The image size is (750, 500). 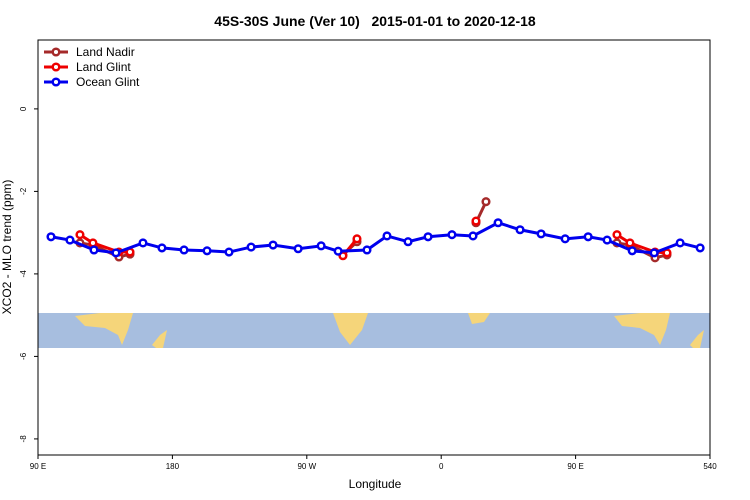 What do you see at coordinates (105, 52) in the screenshot?
I see `legend-label: Land Nadir` at bounding box center [105, 52].